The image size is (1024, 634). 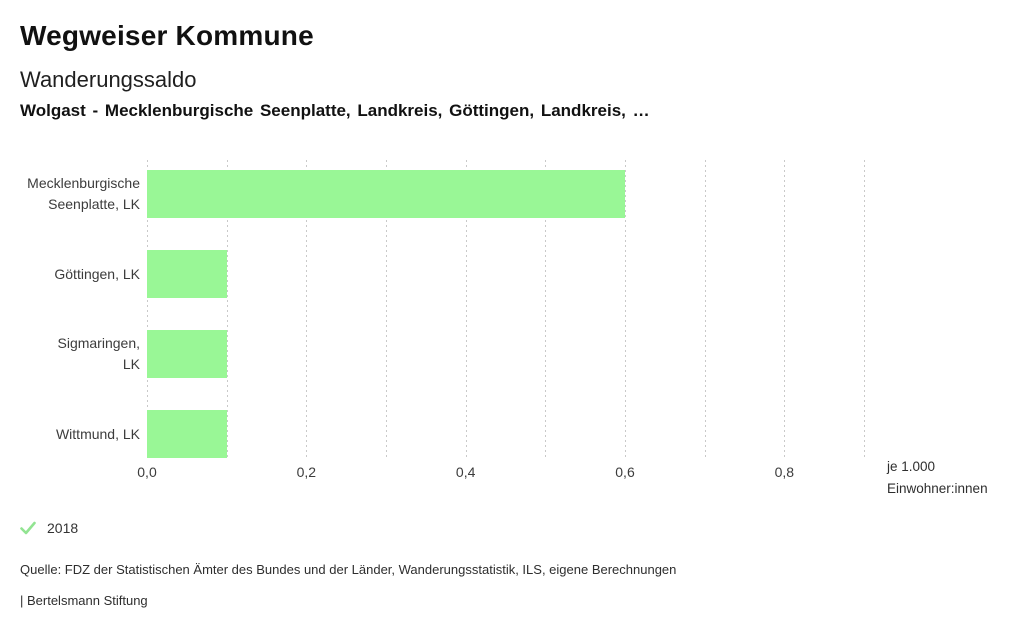 What do you see at coordinates (147, 472) in the screenshot?
I see `x-tick-label: 0,0` at bounding box center [147, 472].